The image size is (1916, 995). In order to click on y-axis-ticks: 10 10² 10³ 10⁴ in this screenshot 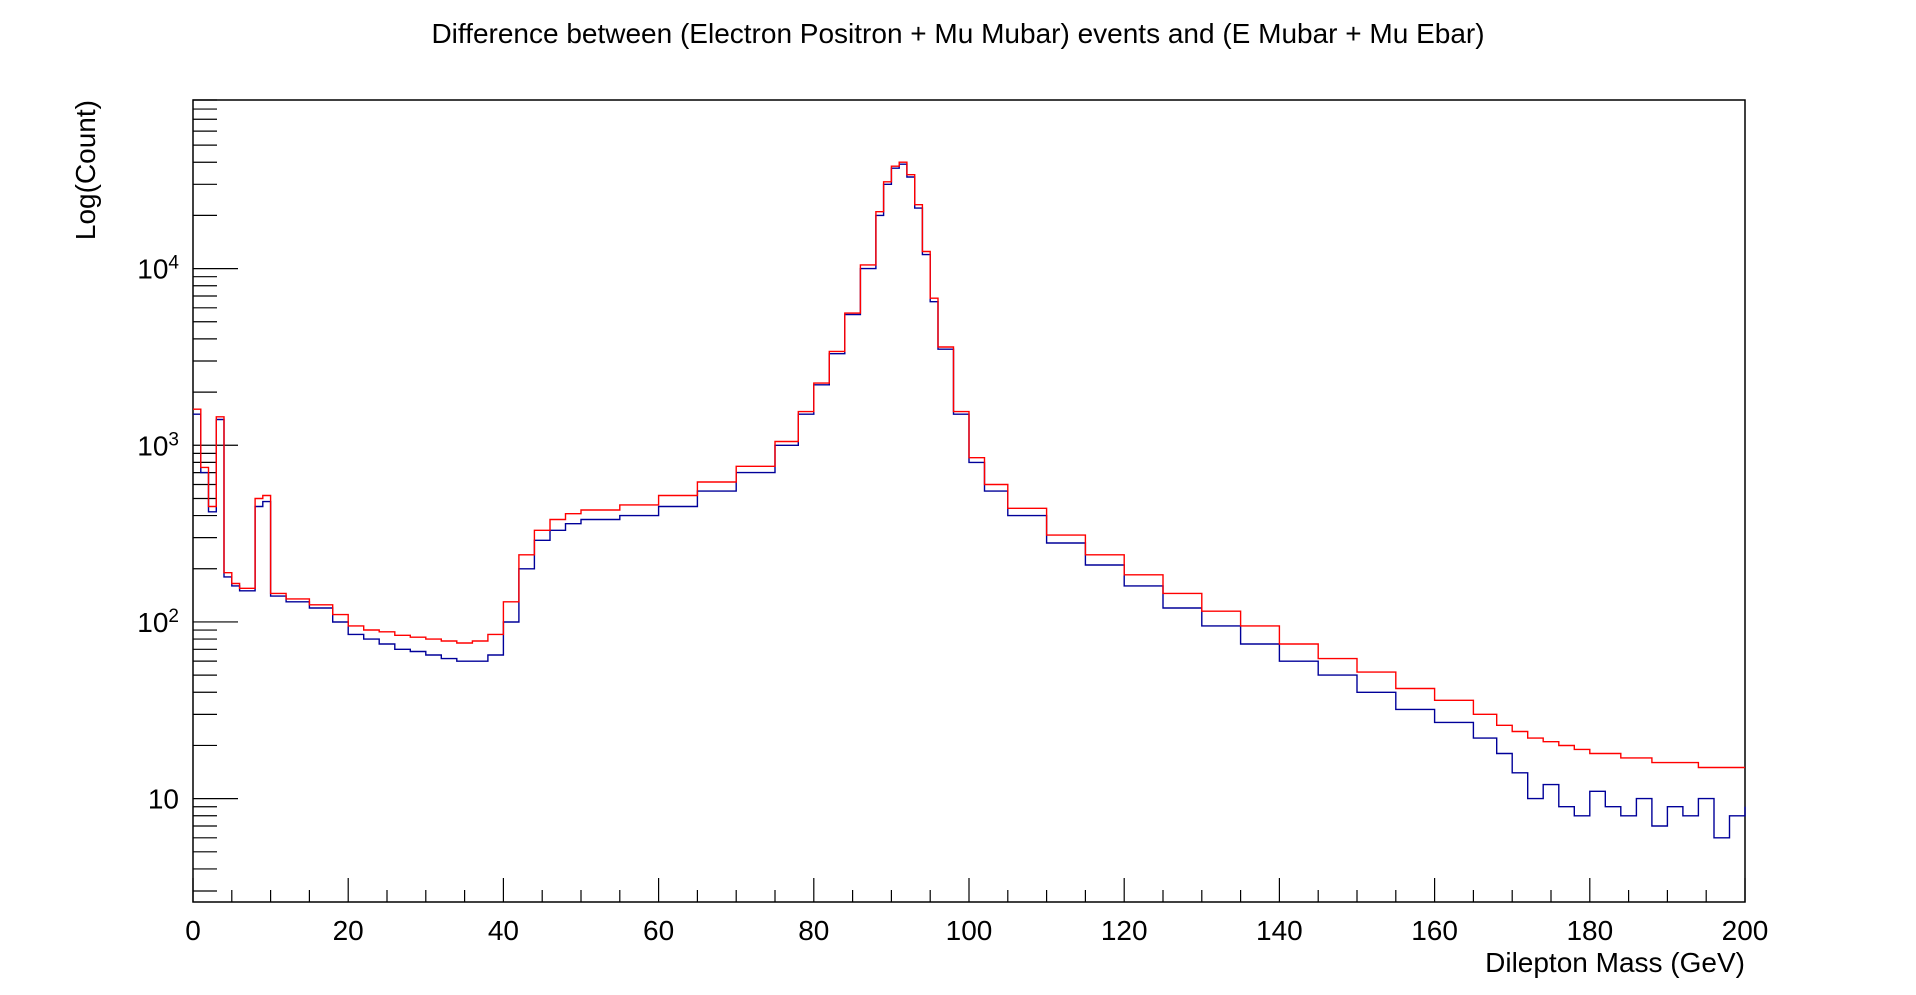, I will do `click(187, 495)`.